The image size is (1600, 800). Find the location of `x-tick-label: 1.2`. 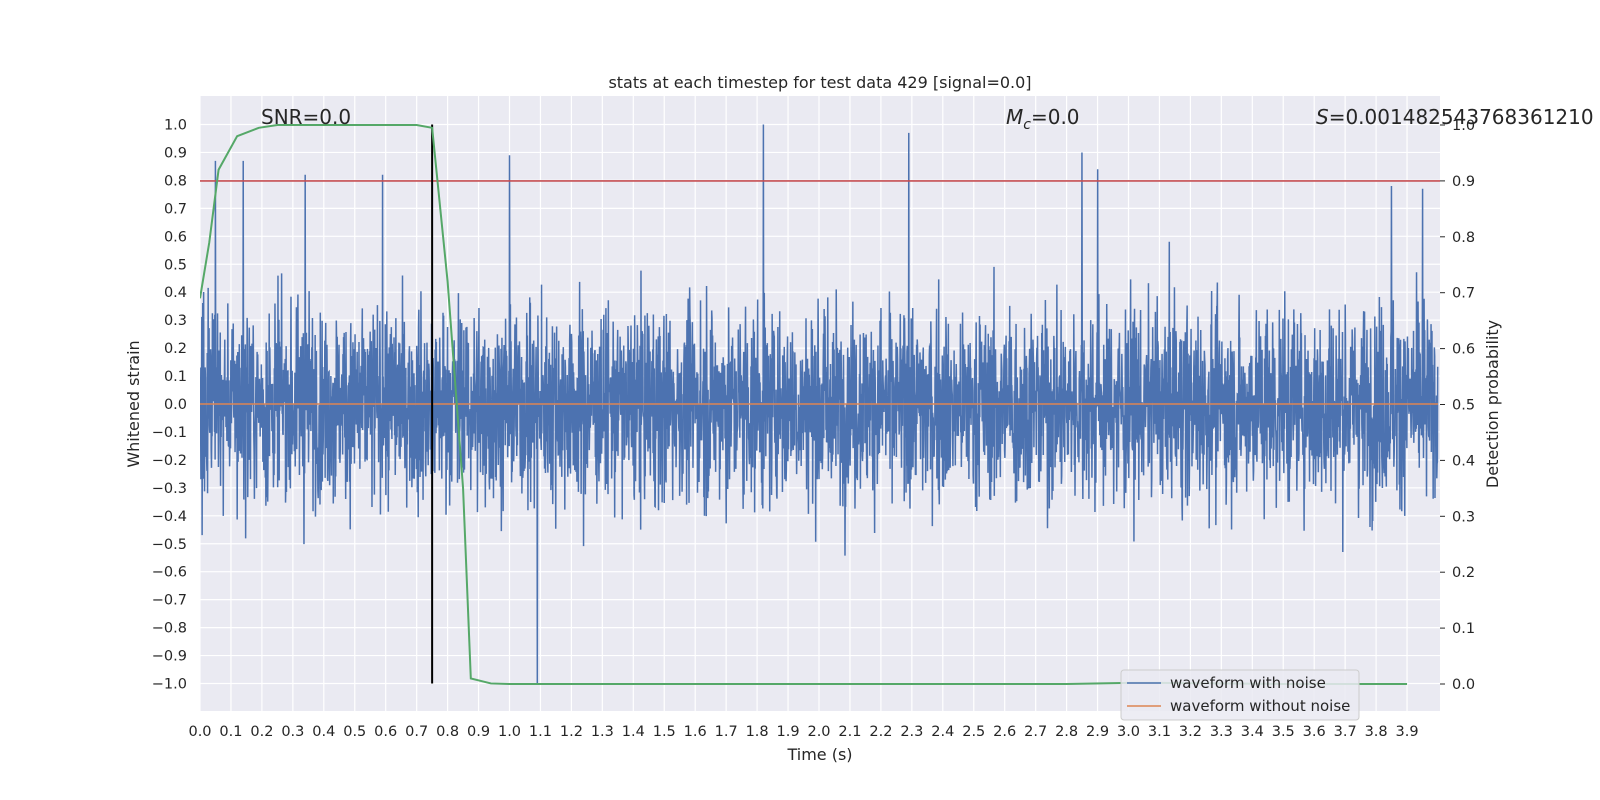

x-tick-label: 1.2 is located at coordinates (571, 732).